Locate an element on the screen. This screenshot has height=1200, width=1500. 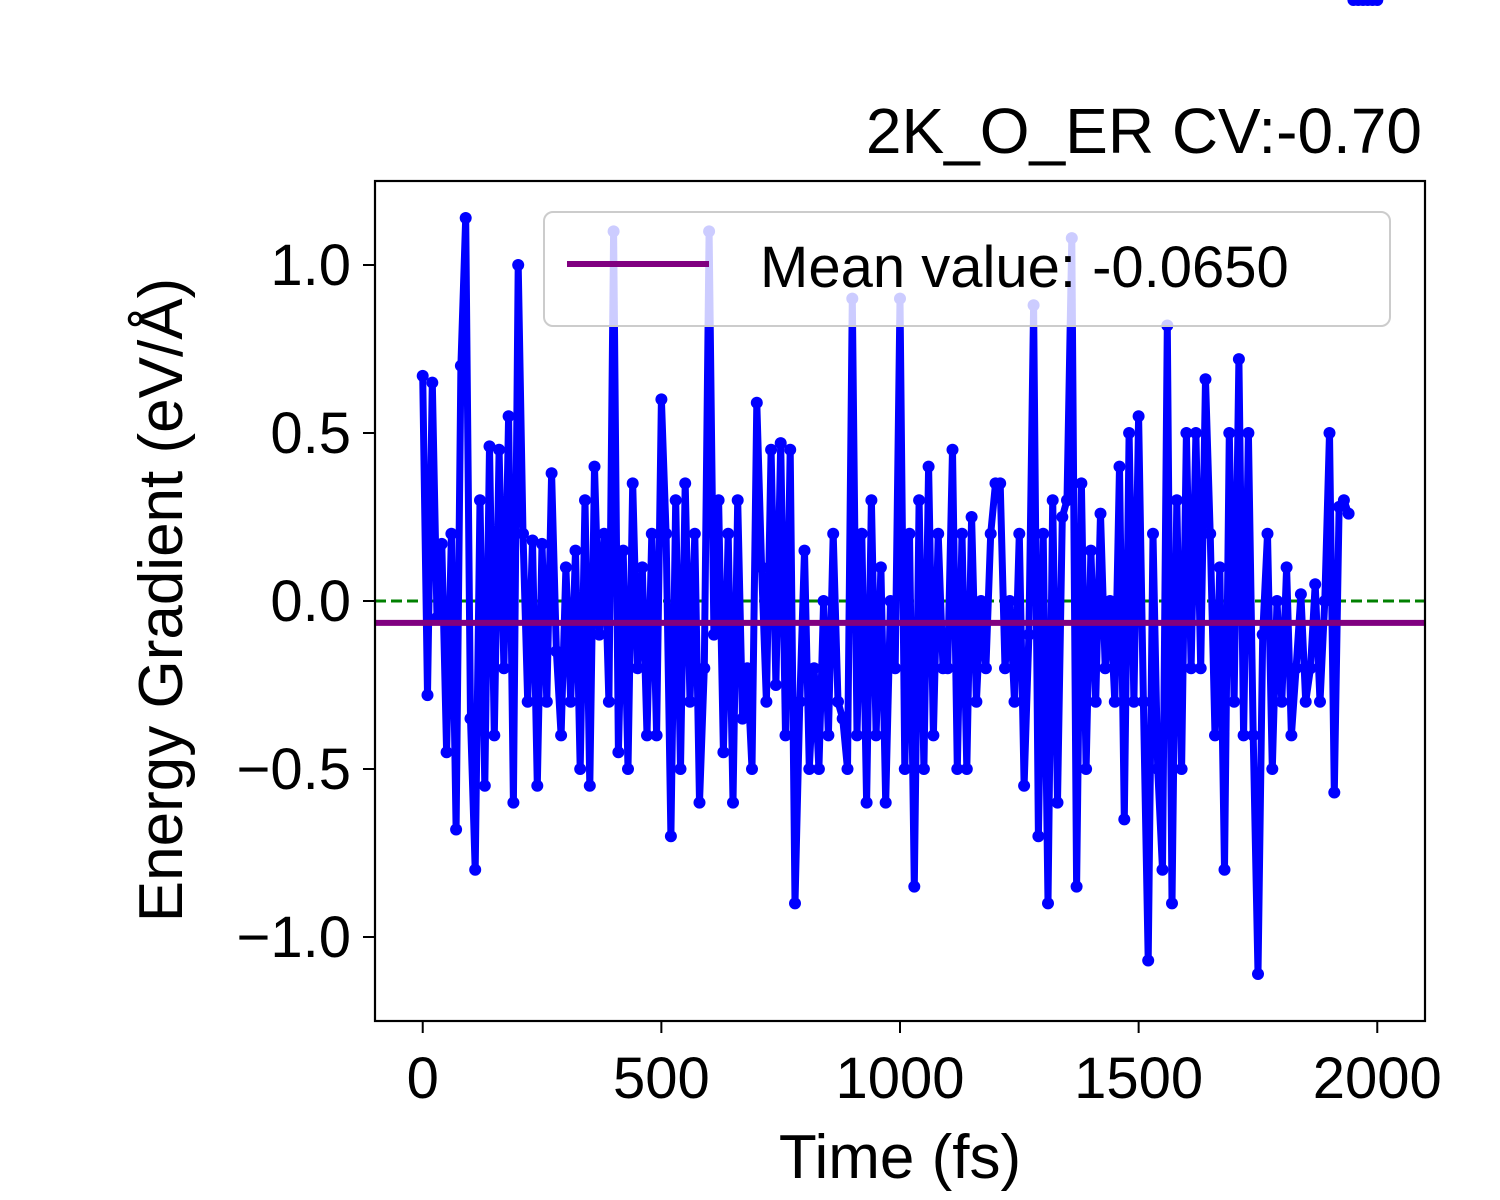
x-axis-ticks: 0 500 1000 1500 2000 is located at coordinates (924, 1066).